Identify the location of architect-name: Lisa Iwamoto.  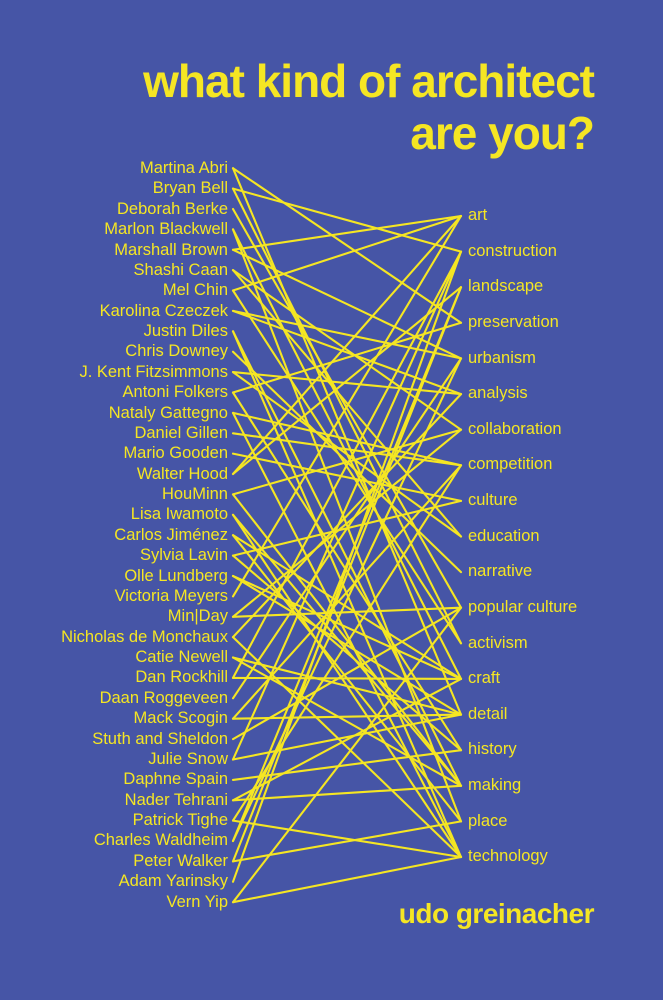
(179, 514).